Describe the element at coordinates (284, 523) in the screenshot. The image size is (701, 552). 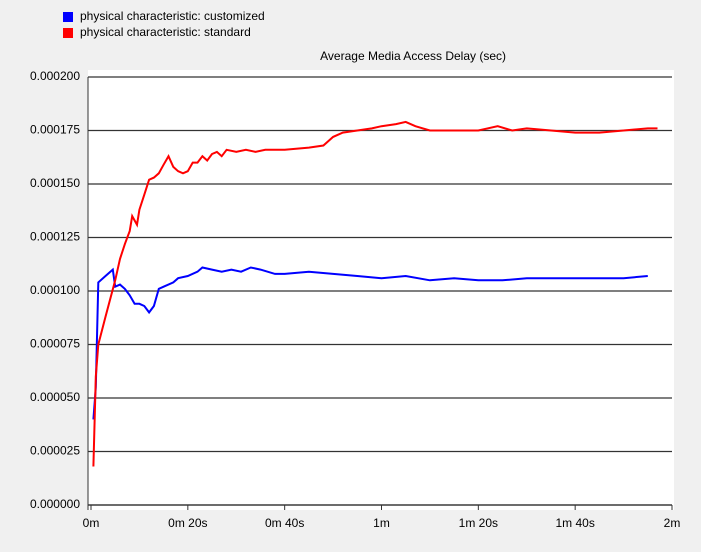
I see `x-tick-label: 0m 40s` at that location.